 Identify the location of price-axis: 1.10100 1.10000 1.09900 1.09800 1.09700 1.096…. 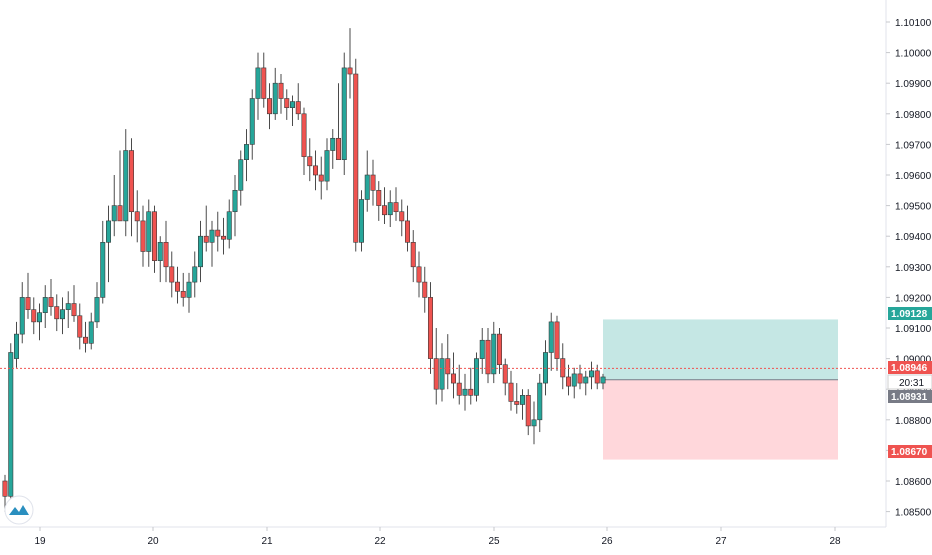
(909, 268).